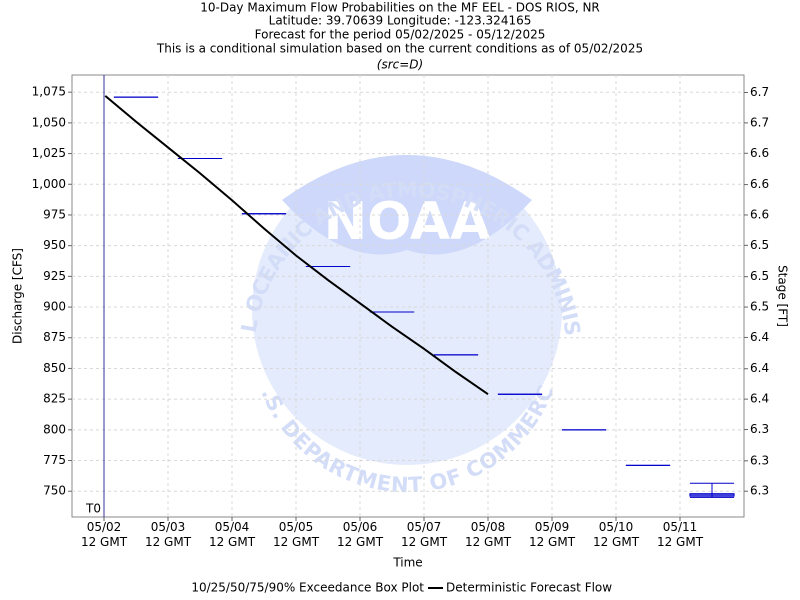 The image size is (800, 600). I want to click on x-tick-label: 05/07 12 GMT, so click(424, 534).